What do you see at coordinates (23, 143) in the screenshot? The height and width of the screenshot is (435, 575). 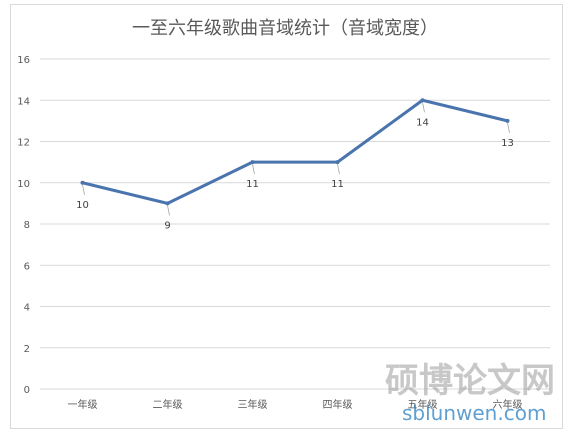 I see `y-tick-label: 12` at bounding box center [23, 143].